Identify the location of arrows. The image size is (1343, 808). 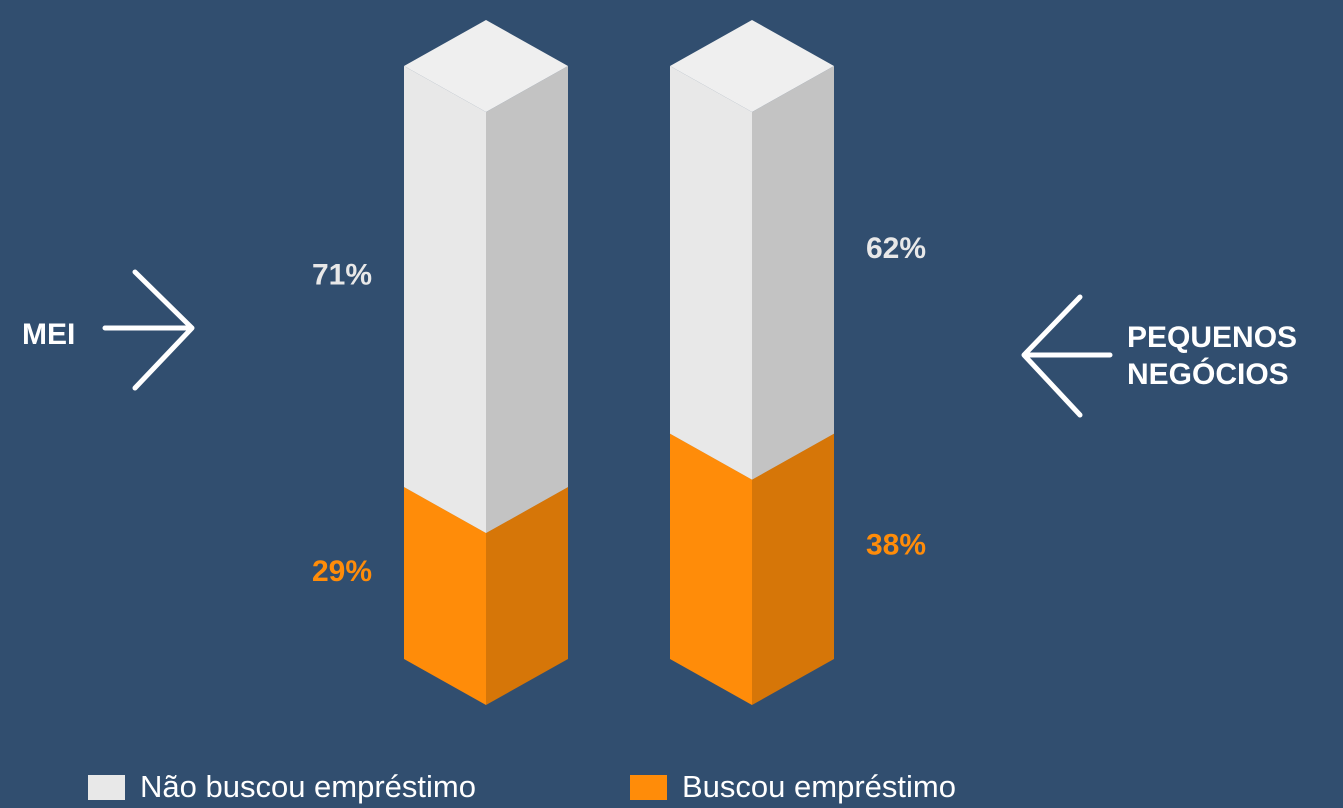
(607, 343).